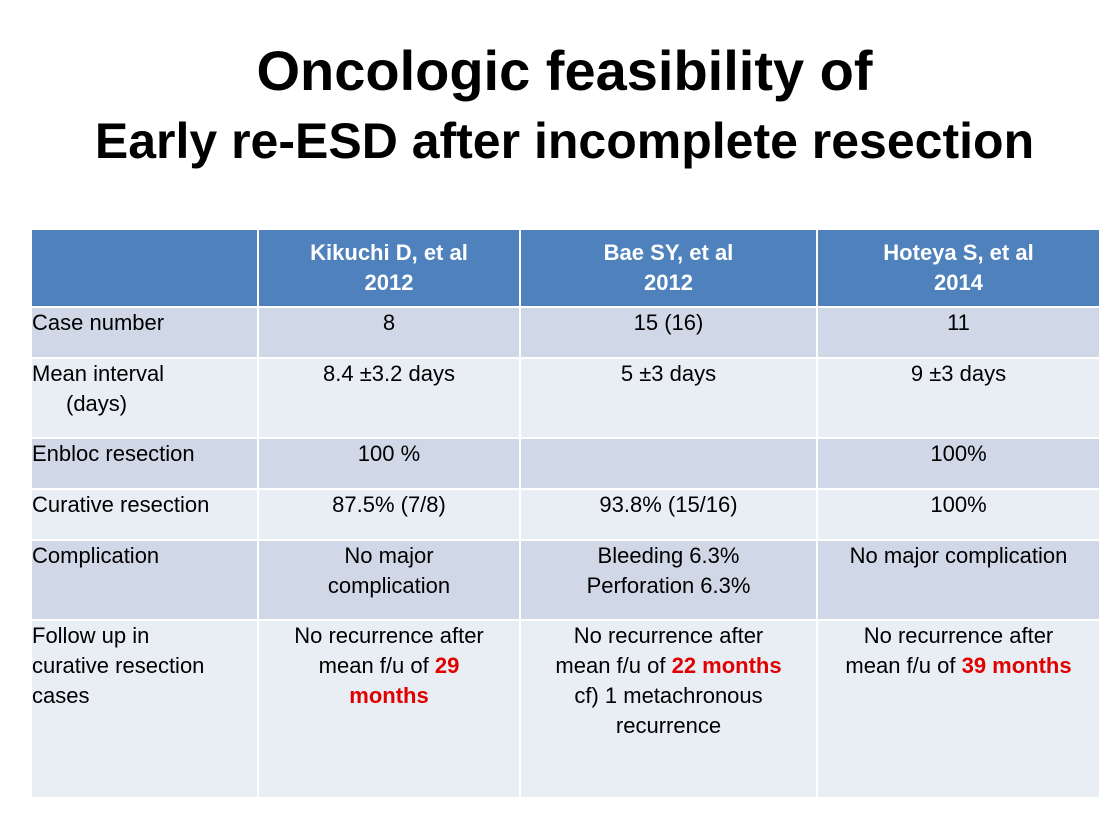 This screenshot has height=832, width=1109. Describe the element at coordinates (389, 252) in the screenshot. I see `header-author: Kikuchi D, et al` at that location.